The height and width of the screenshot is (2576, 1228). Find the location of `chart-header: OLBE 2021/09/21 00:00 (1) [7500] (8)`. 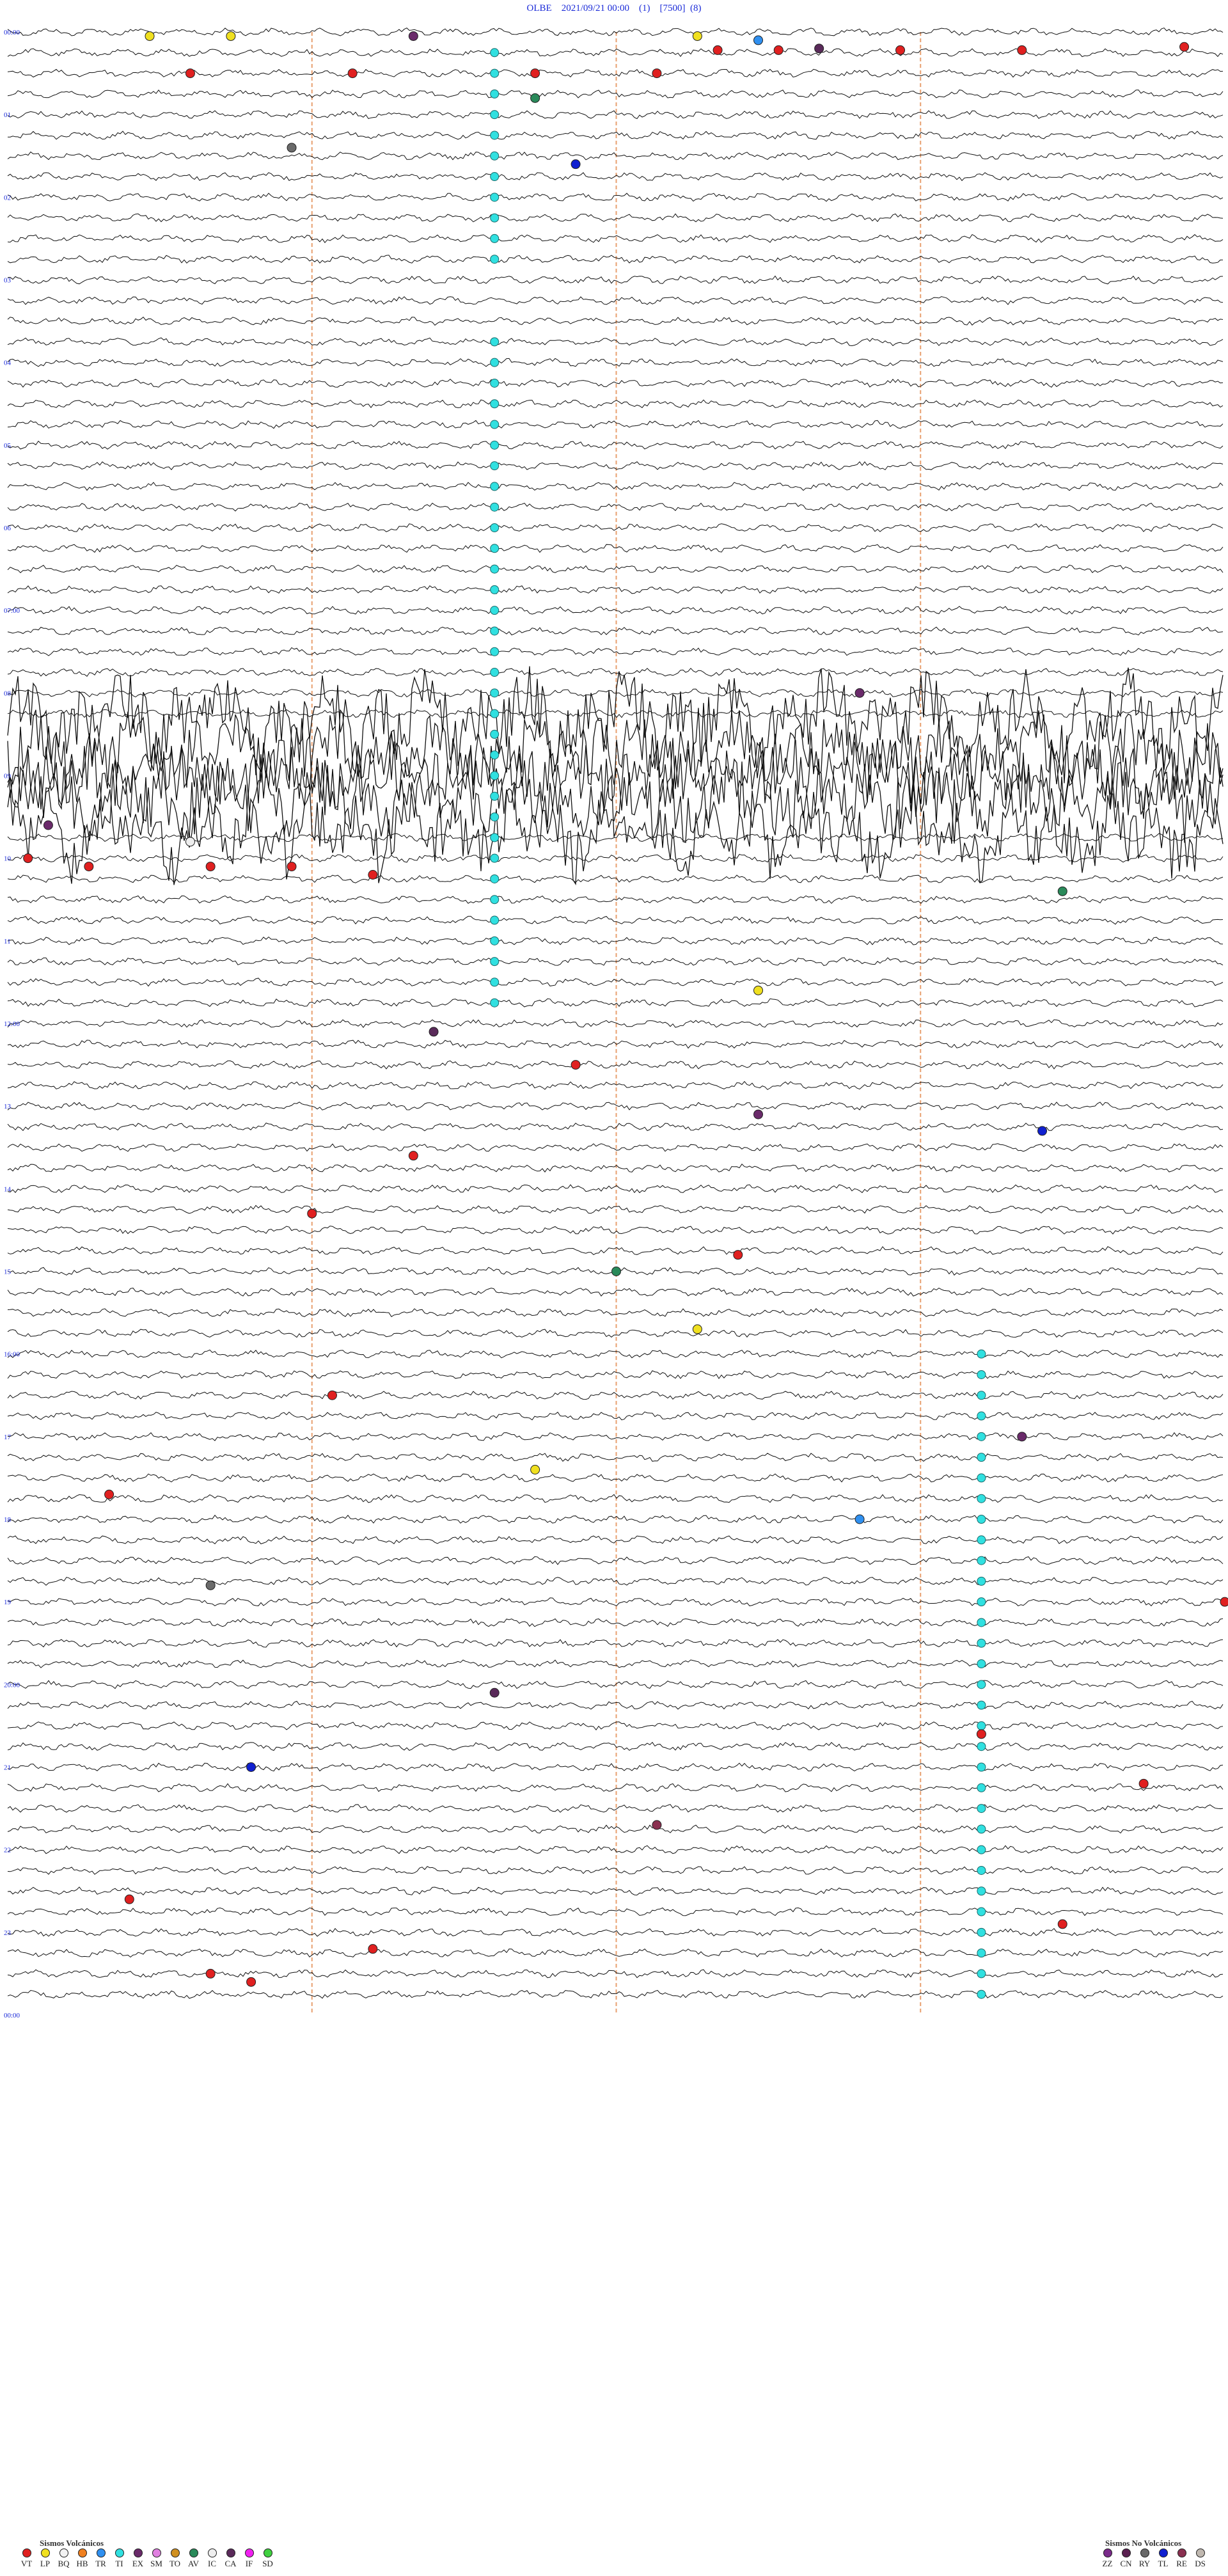

chart-header: OLBE 2021/09/21 00:00 (1) [7500] (8) is located at coordinates (614, 9).